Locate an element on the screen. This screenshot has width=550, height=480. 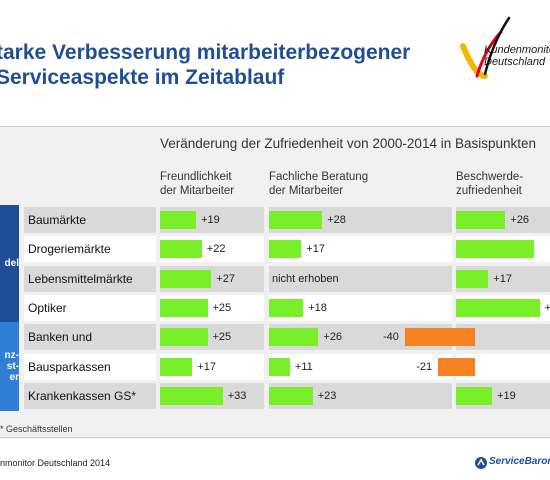
table-row: Bausparkassen +17 +11 -21 is located at coordinates (287, 366).